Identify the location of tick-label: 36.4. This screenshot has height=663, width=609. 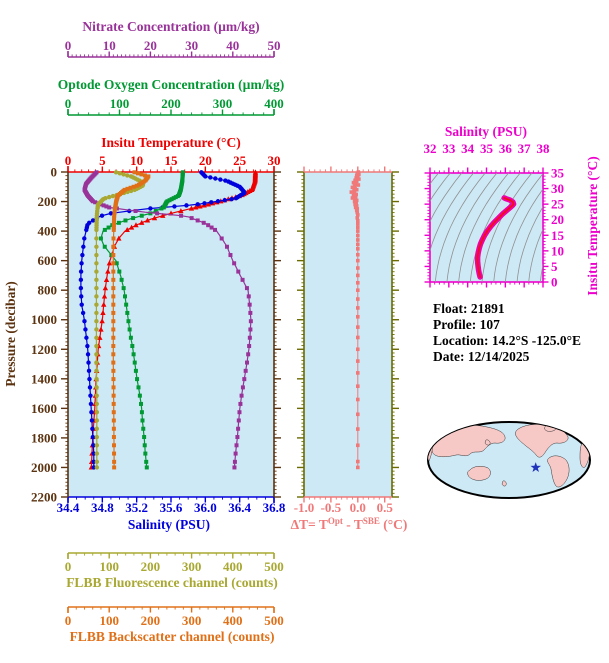
(239, 507).